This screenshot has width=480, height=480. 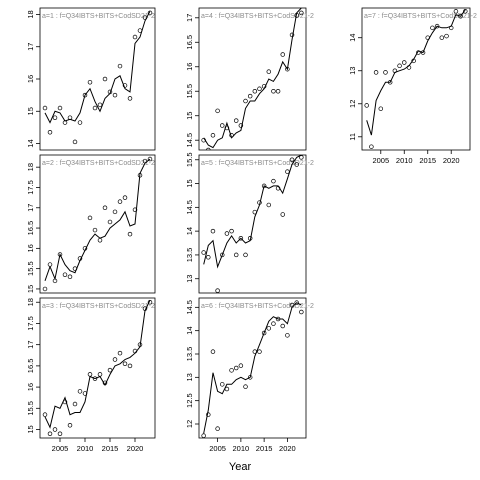 What do you see at coordinates (352, 104) in the screenshot?
I see `y-tick-label: 12` at bounding box center [352, 104].